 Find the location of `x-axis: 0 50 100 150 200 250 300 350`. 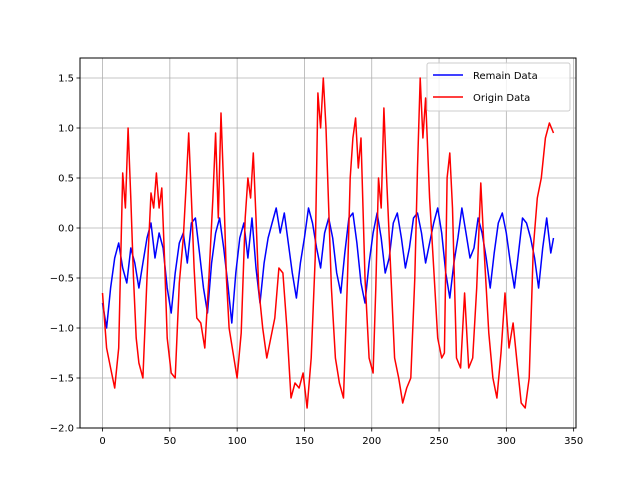

x-axis: 0 50 100 150 200 250 300 350 is located at coordinates (341, 437).